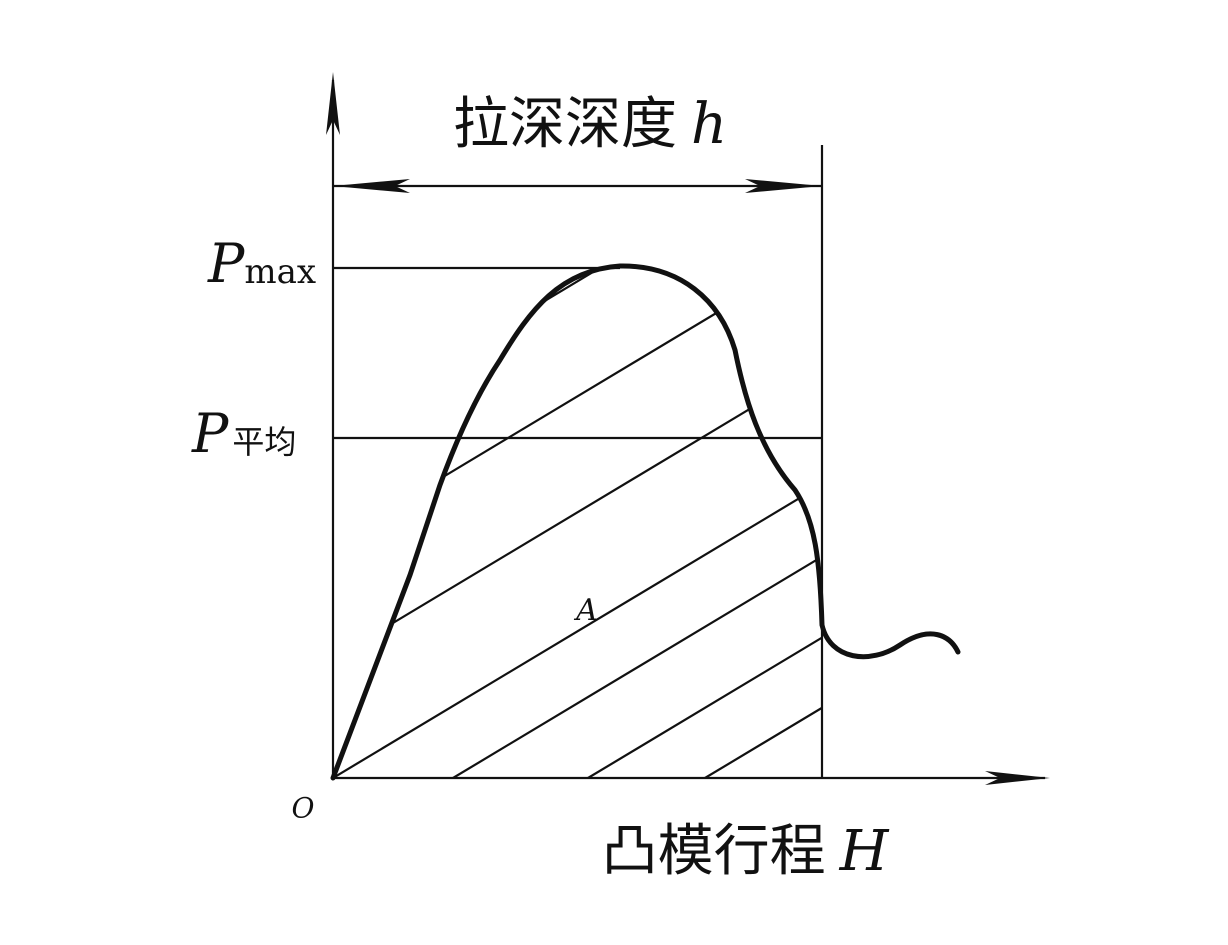 The height and width of the screenshot is (945, 1228). Describe the element at coordinates (280, 272) in the screenshot. I see `p-subscript: max` at that location.